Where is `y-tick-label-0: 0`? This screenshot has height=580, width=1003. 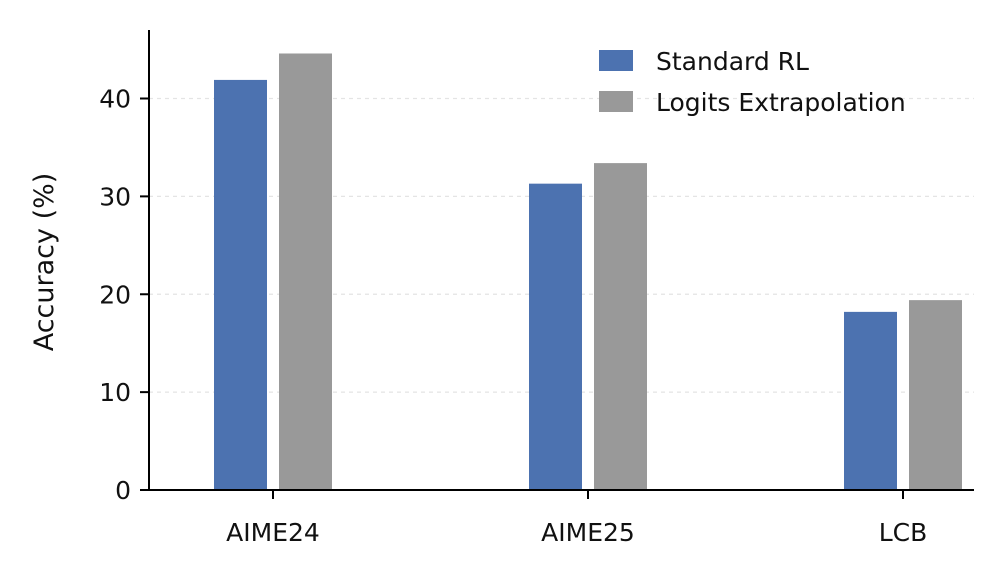 y-tick-label-0: 0 is located at coordinates (123, 490).